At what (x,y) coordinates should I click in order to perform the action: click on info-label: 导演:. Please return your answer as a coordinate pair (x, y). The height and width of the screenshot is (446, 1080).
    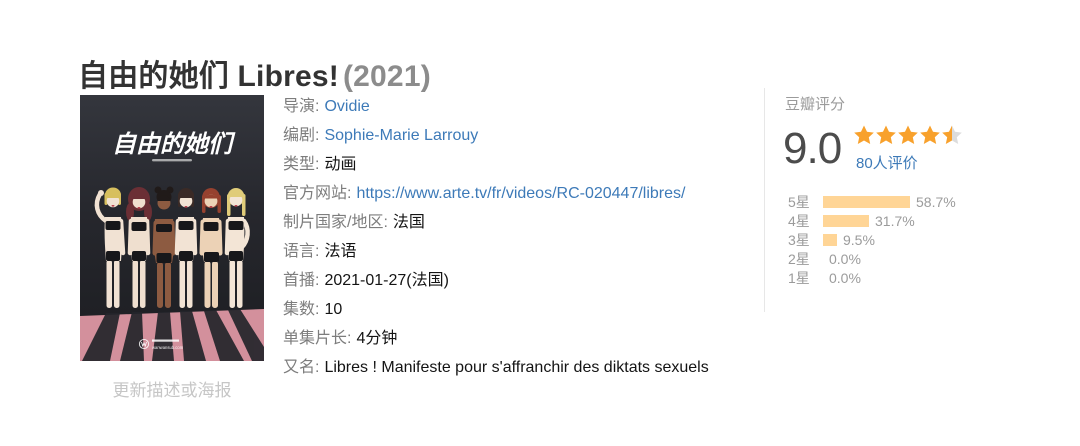
    Looking at the image, I should click on (301, 106).